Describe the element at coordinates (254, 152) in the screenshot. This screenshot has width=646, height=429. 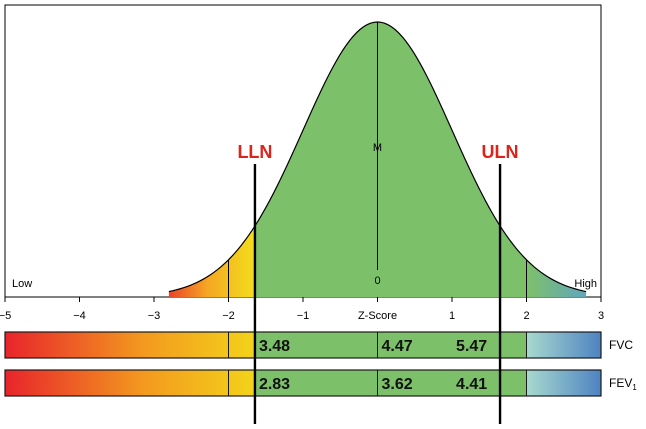
I see `limit-label-lln: LLN` at that location.